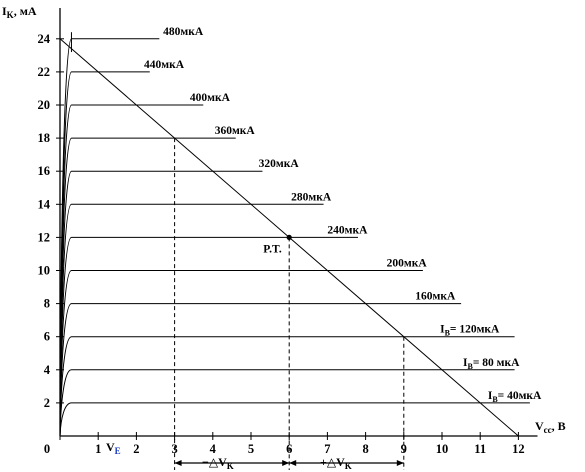  Describe the element at coordinates (442, 449) in the screenshot. I see `x-tick-label: 10` at that location.